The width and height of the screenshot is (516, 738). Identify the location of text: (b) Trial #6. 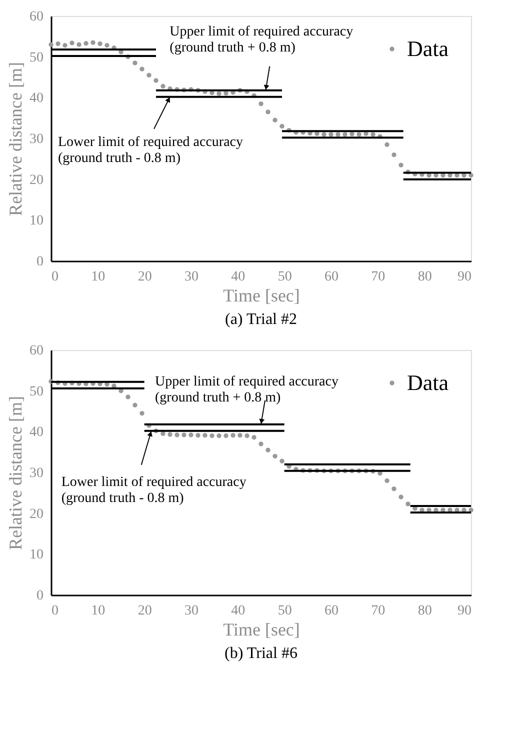
(261, 653).